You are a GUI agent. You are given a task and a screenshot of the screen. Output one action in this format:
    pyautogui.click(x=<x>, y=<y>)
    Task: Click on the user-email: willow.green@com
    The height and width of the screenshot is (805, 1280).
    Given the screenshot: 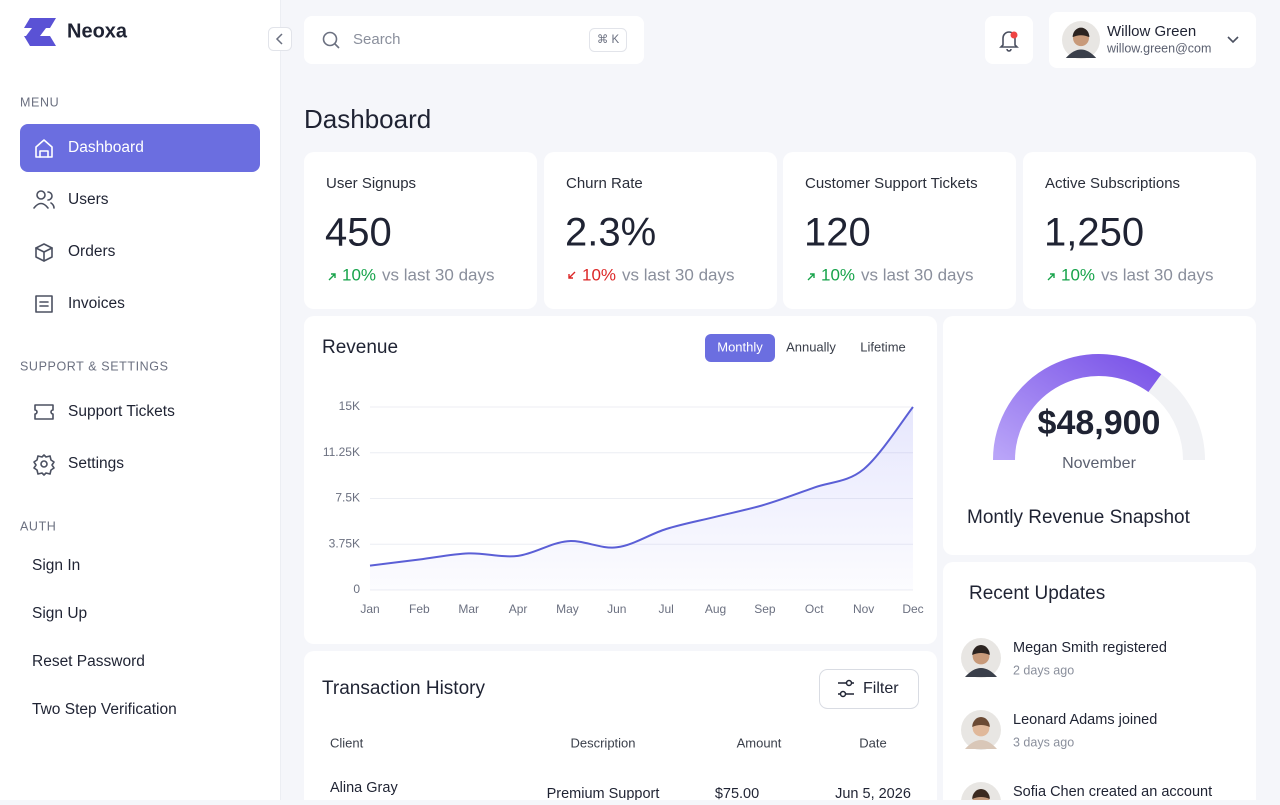 What is the action you would take?
    pyautogui.click(x=1158, y=48)
    